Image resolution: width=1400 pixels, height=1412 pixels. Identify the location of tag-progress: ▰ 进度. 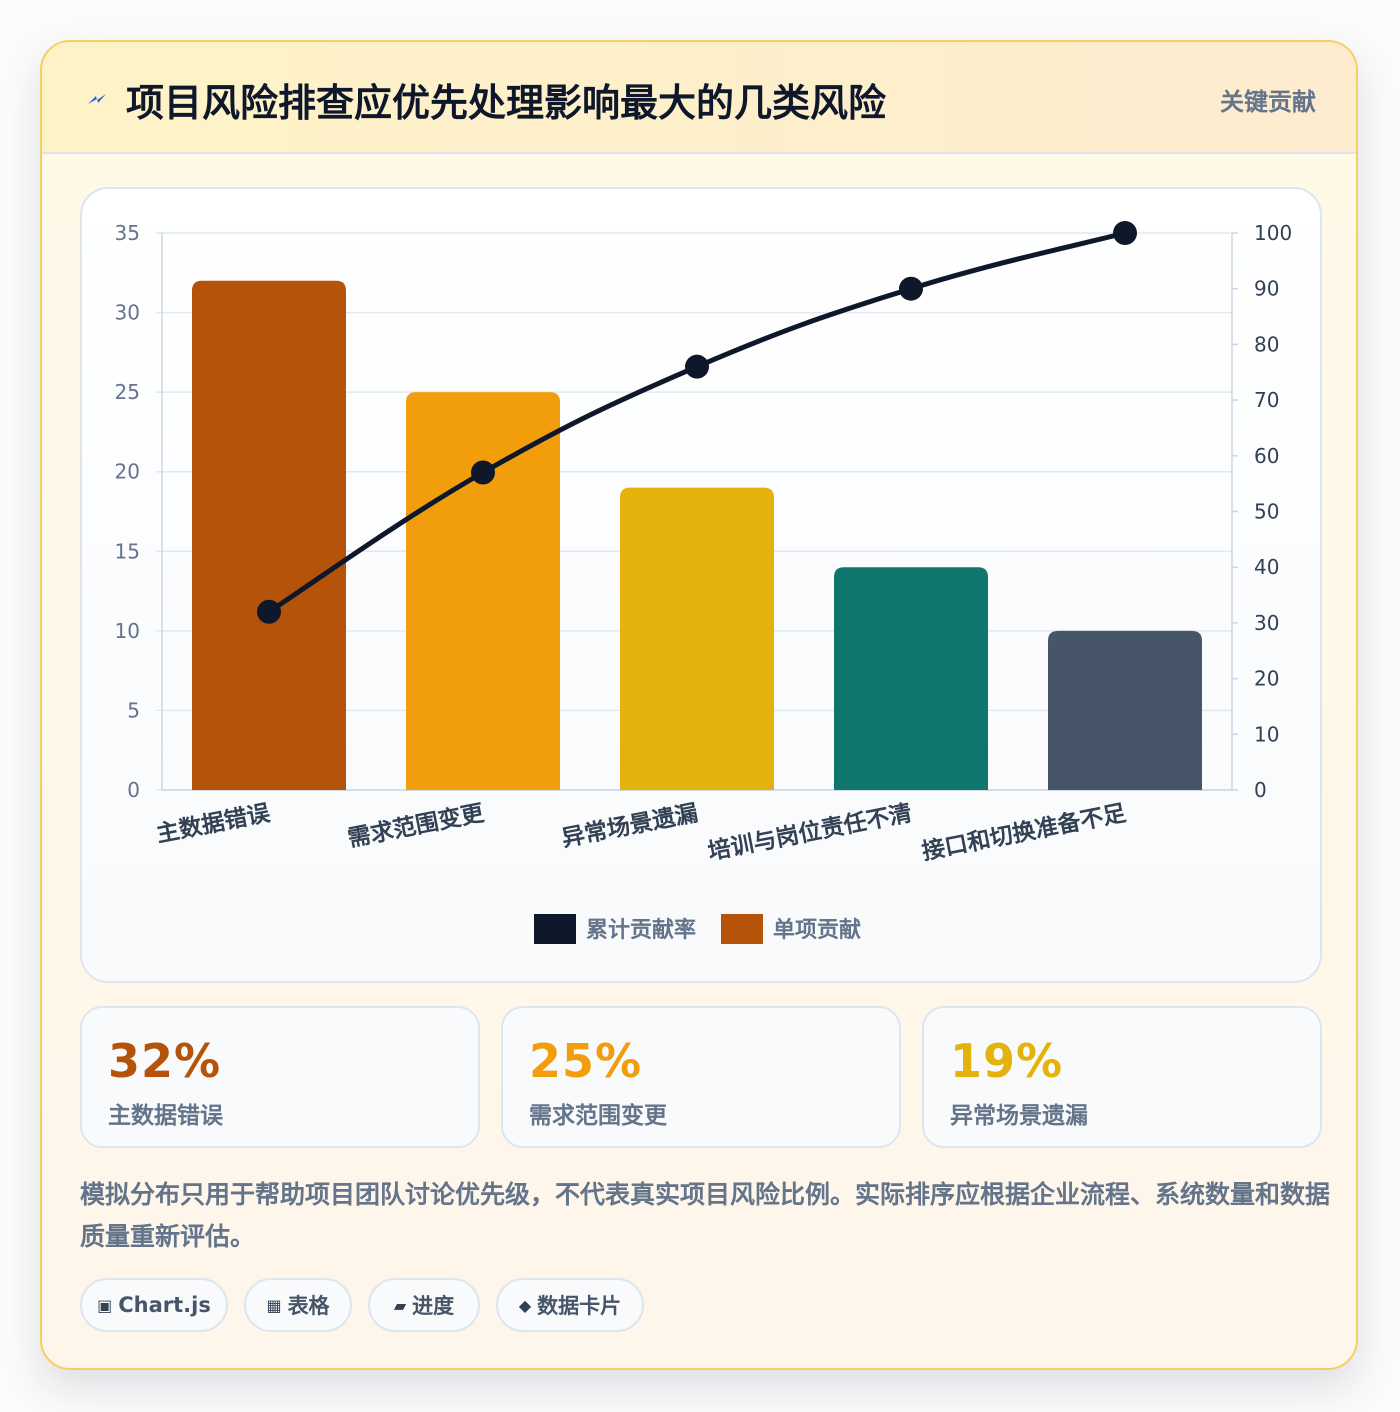
(424, 1305).